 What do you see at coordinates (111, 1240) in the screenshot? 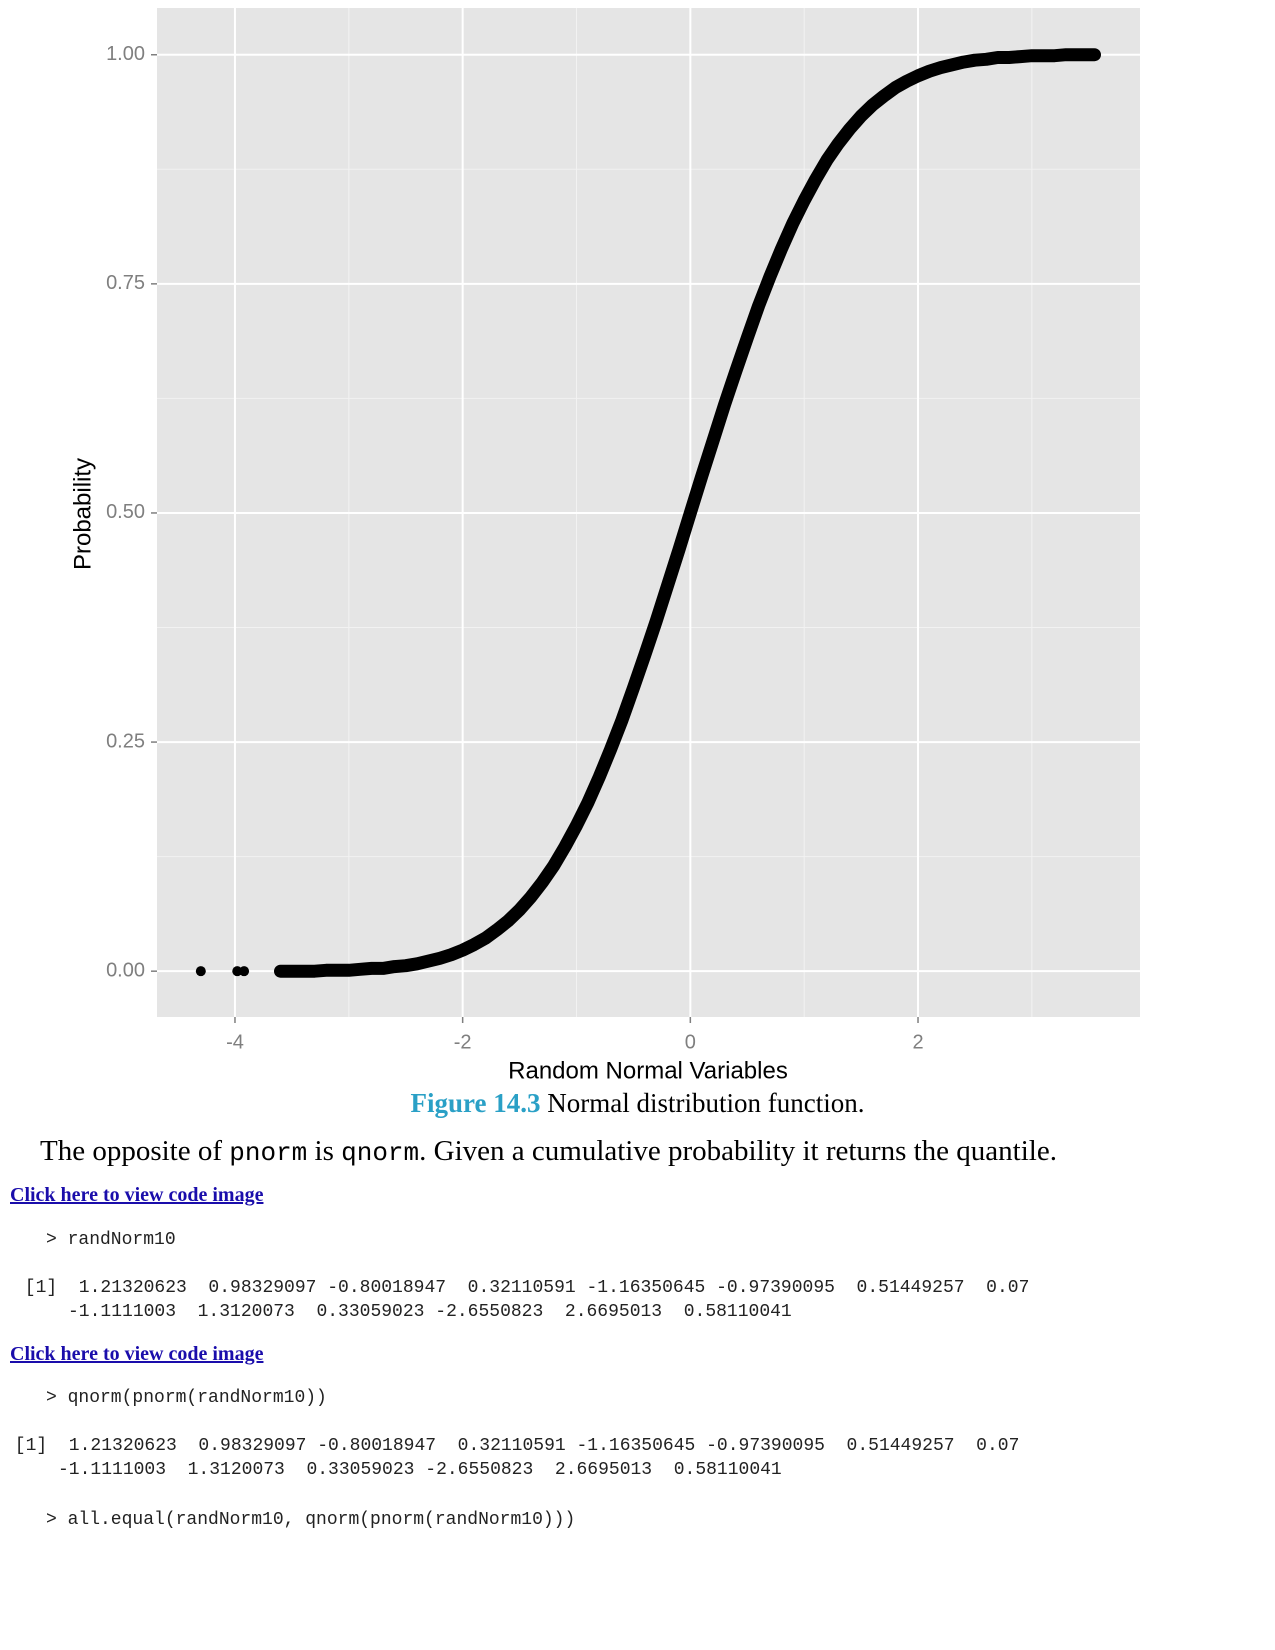
I see `code-command: > randNorm10` at bounding box center [111, 1240].